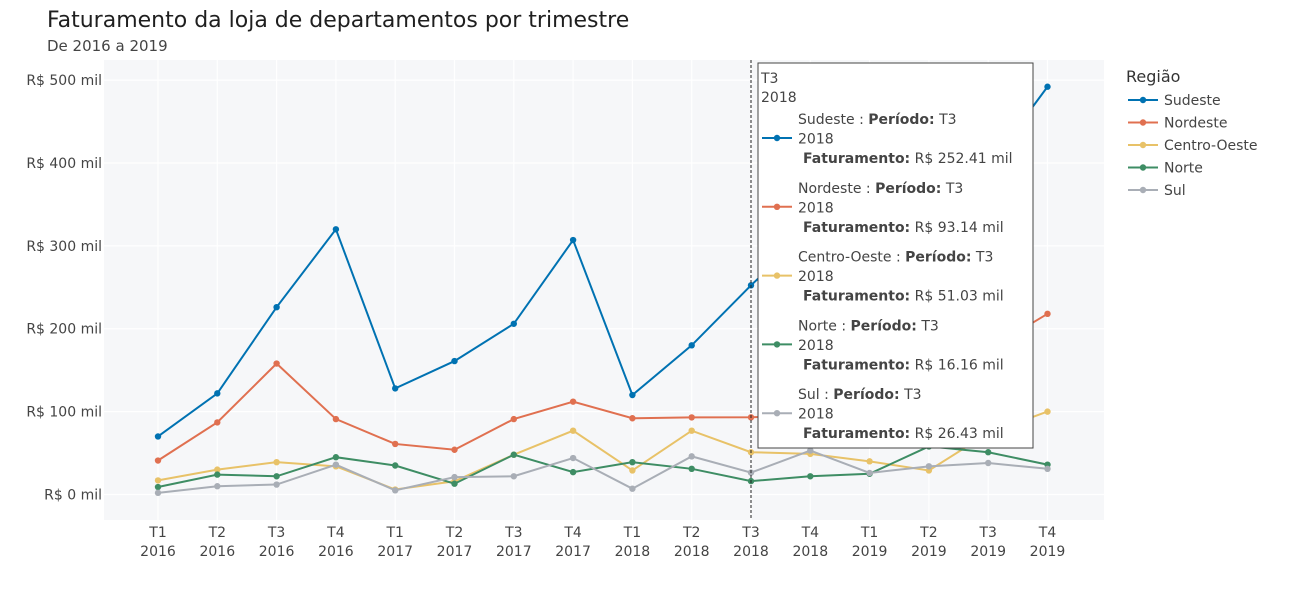 Image resolution: width=1297 pixels, height=591 pixels. I want to click on x-tick-year: 2016, so click(277, 552).